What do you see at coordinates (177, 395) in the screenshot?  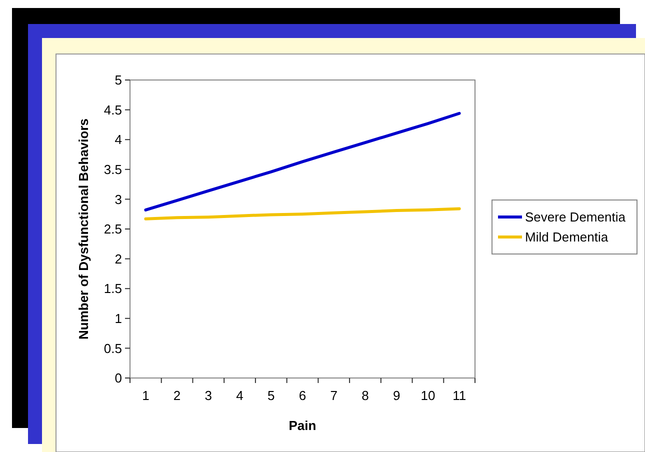 I see `x-tick-label: 2` at bounding box center [177, 395].